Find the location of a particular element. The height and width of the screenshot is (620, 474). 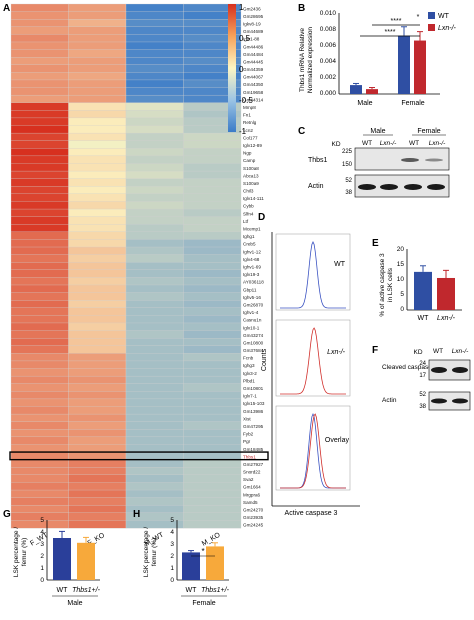

heatmap-gene-label: Mrgpra6 is located at coordinates (252, 494).